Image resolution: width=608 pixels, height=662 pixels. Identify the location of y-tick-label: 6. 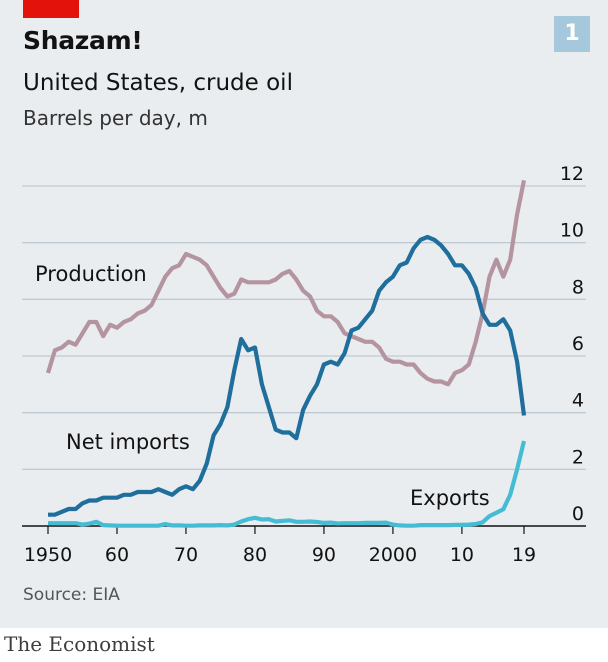
(578, 344).